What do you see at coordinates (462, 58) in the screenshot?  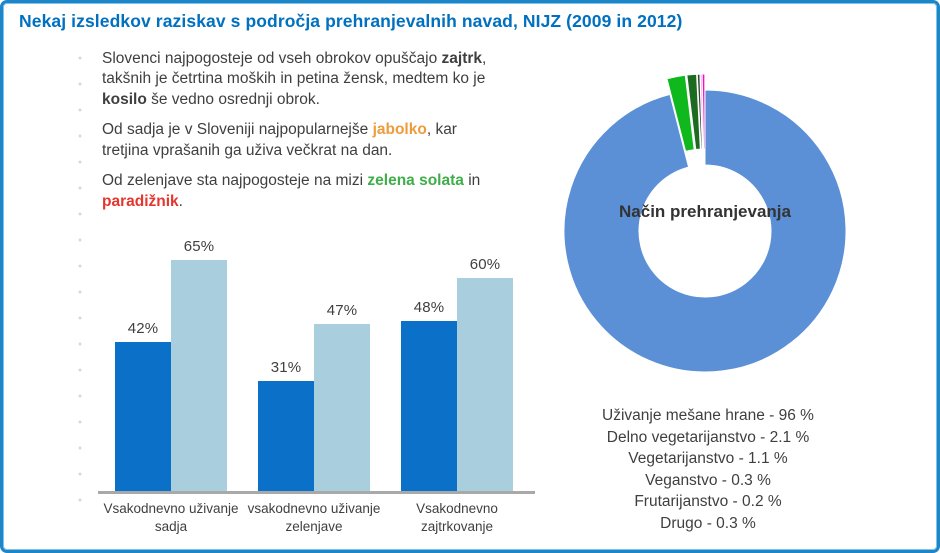 I see `text-segment: zajtrk` at bounding box center [462, 58].